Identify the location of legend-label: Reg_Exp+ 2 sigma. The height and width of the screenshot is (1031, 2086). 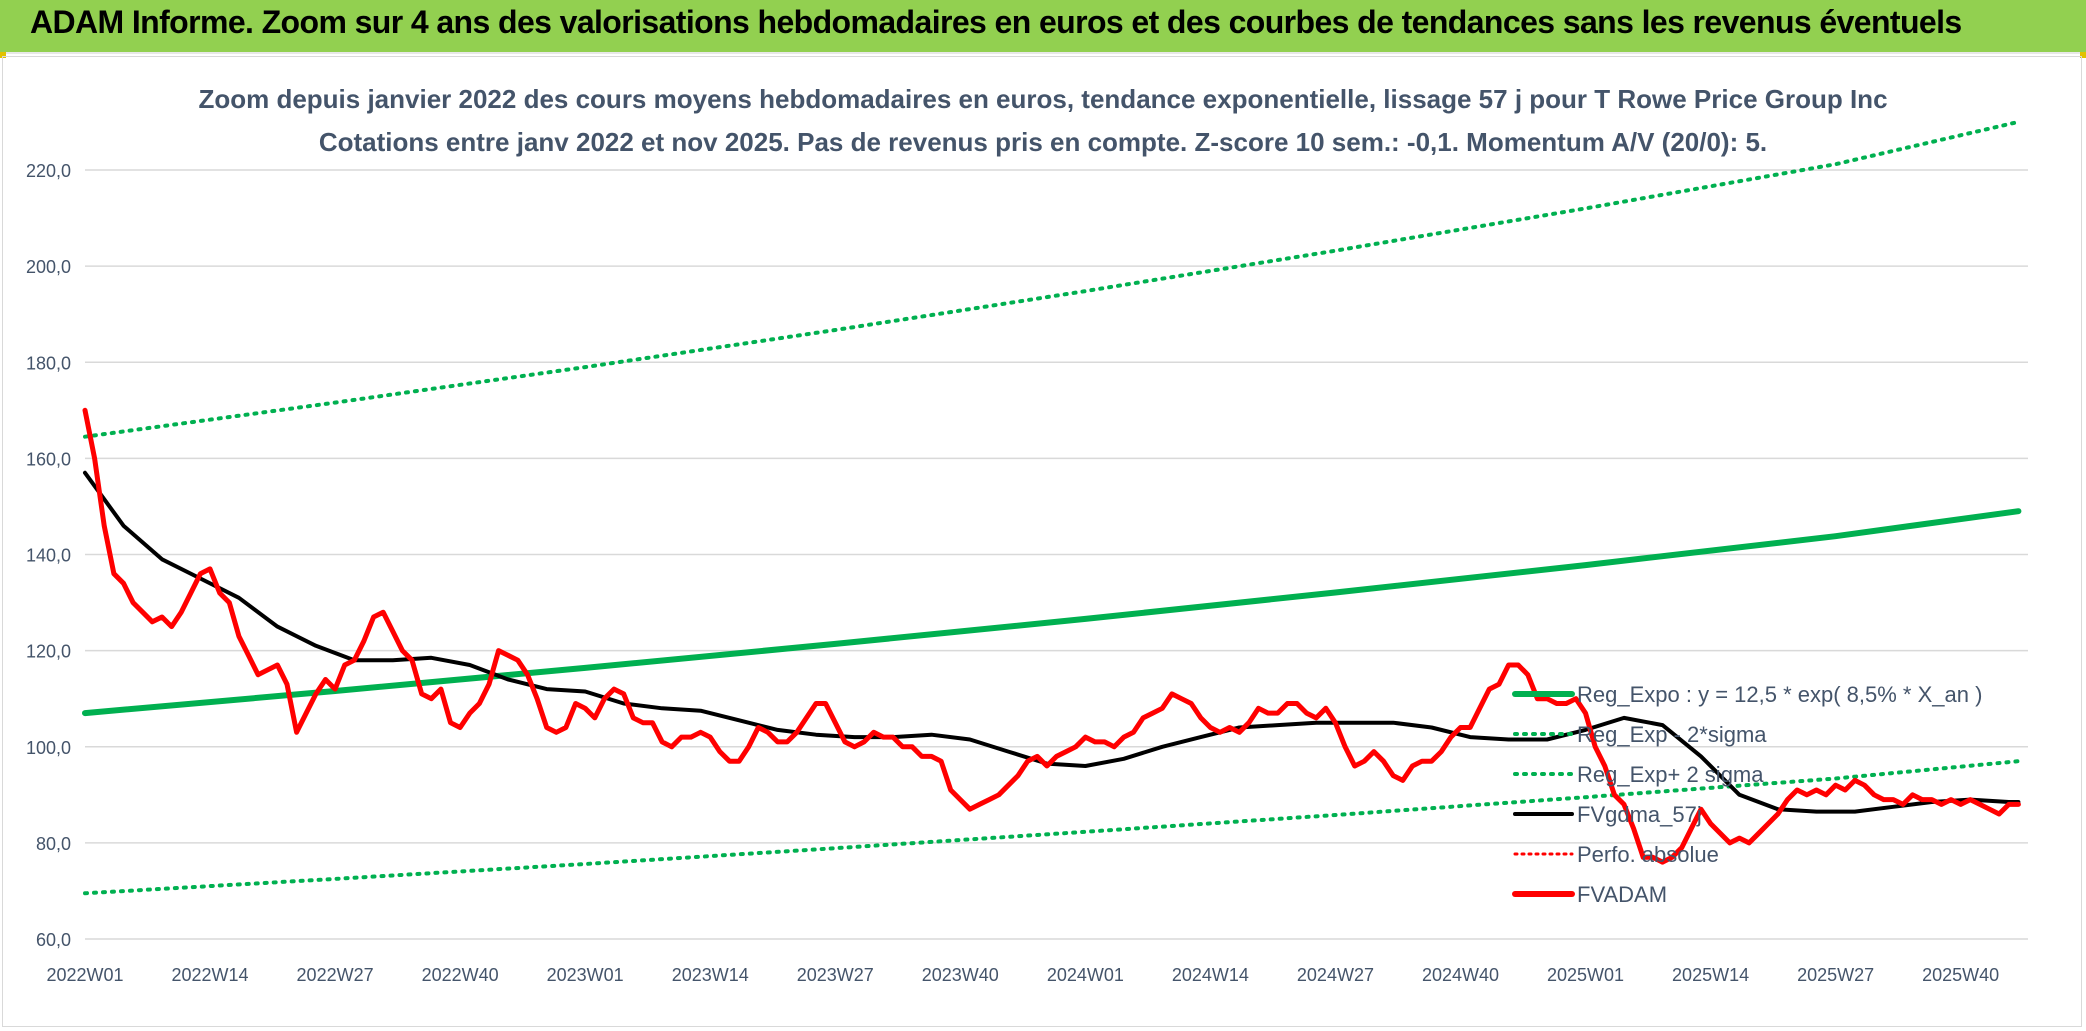
(1670, 774).